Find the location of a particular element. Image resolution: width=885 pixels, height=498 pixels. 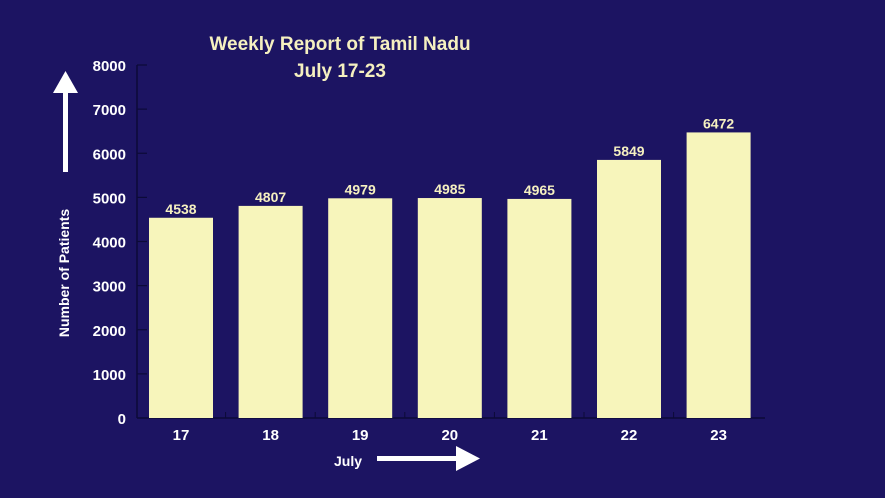

y-tick-label: 0 is located at coordinates (122, 419).